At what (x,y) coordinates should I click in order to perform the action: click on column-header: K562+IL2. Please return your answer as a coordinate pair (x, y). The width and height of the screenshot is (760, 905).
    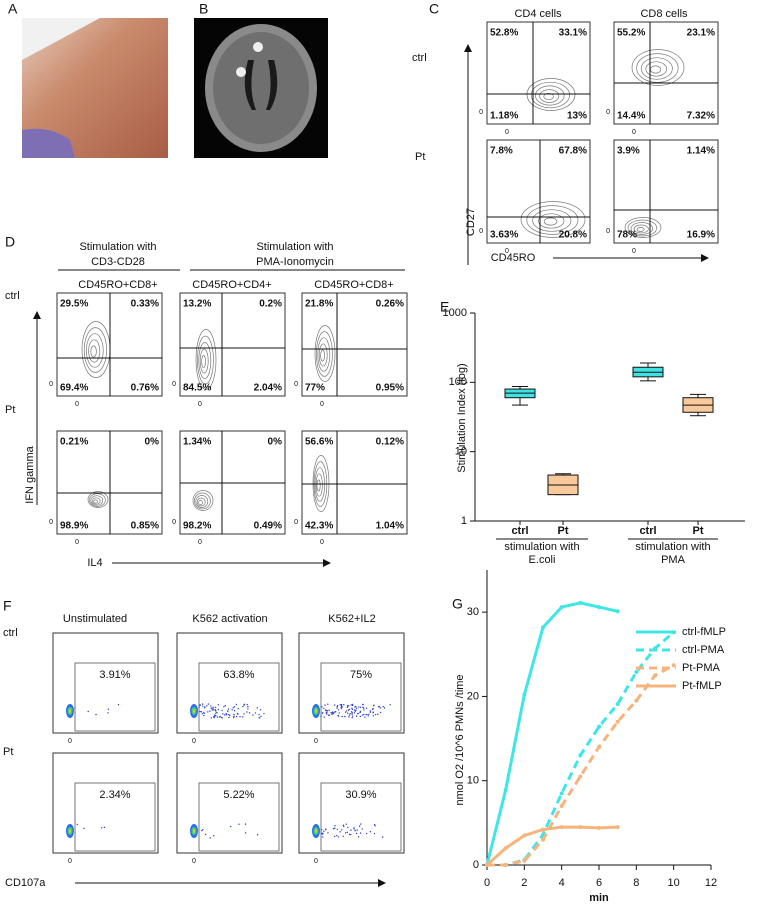
    Looking at the image, I should click on (351, 619).